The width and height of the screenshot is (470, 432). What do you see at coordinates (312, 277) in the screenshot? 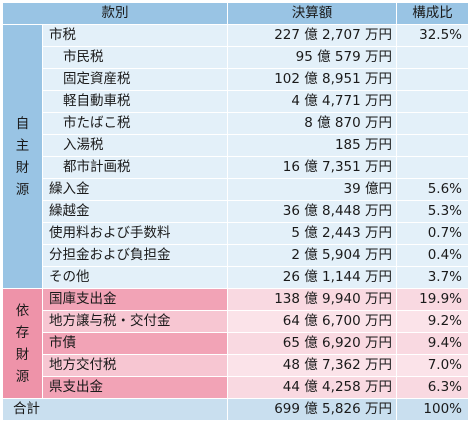
I see `row-amount: 26 億 1,144 万円` at bounding box center [312, 277].